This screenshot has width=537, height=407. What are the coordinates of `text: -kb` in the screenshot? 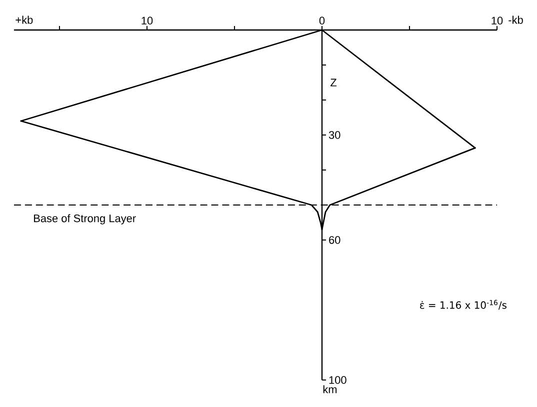 It's located at (515, 20).